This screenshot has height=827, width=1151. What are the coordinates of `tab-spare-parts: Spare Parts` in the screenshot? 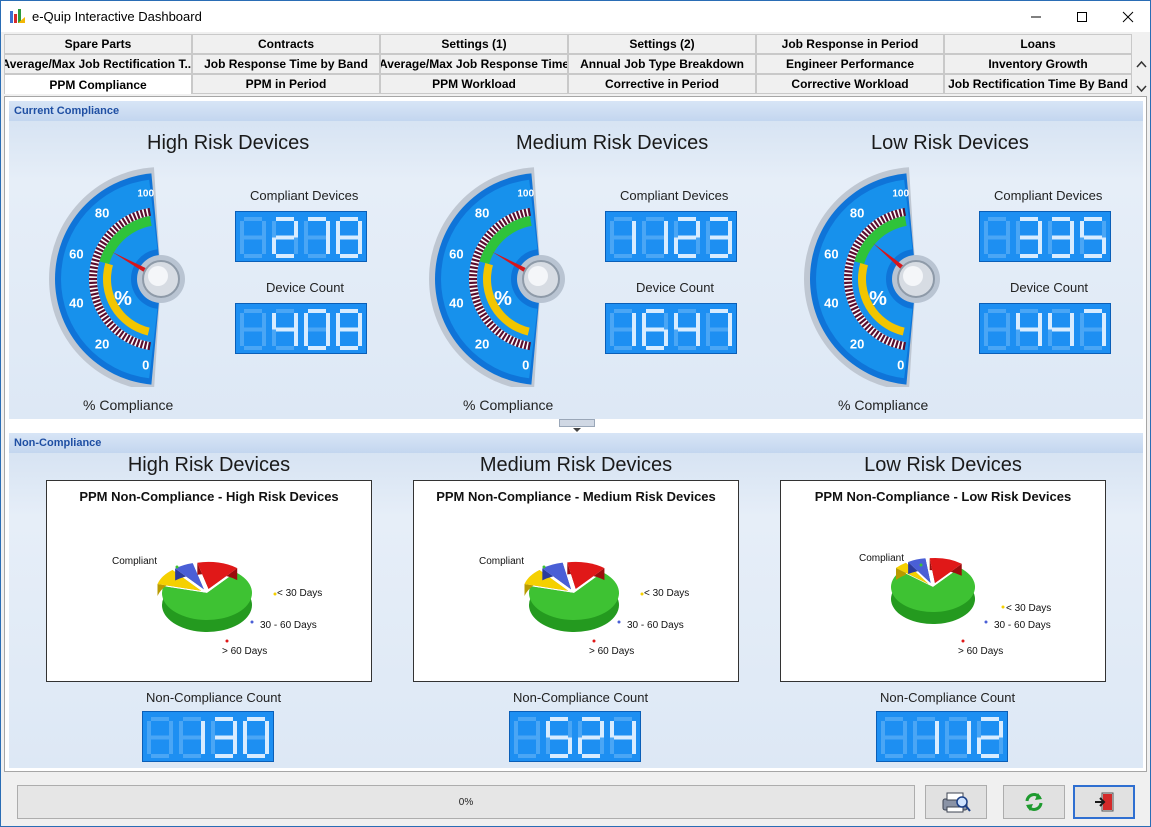 It's located at (98, 44).